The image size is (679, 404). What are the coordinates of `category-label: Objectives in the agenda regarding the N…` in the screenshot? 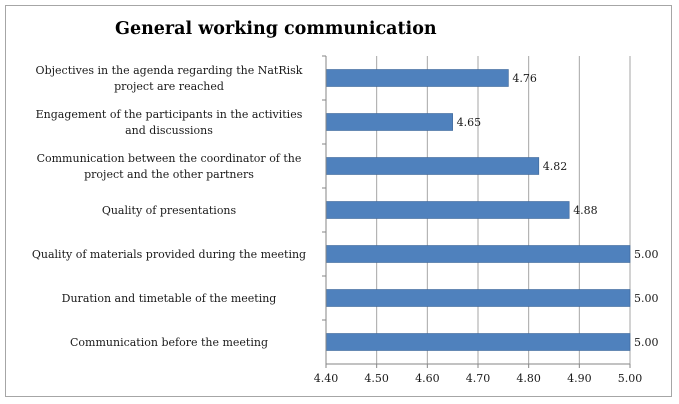 It's located at (169, 78).